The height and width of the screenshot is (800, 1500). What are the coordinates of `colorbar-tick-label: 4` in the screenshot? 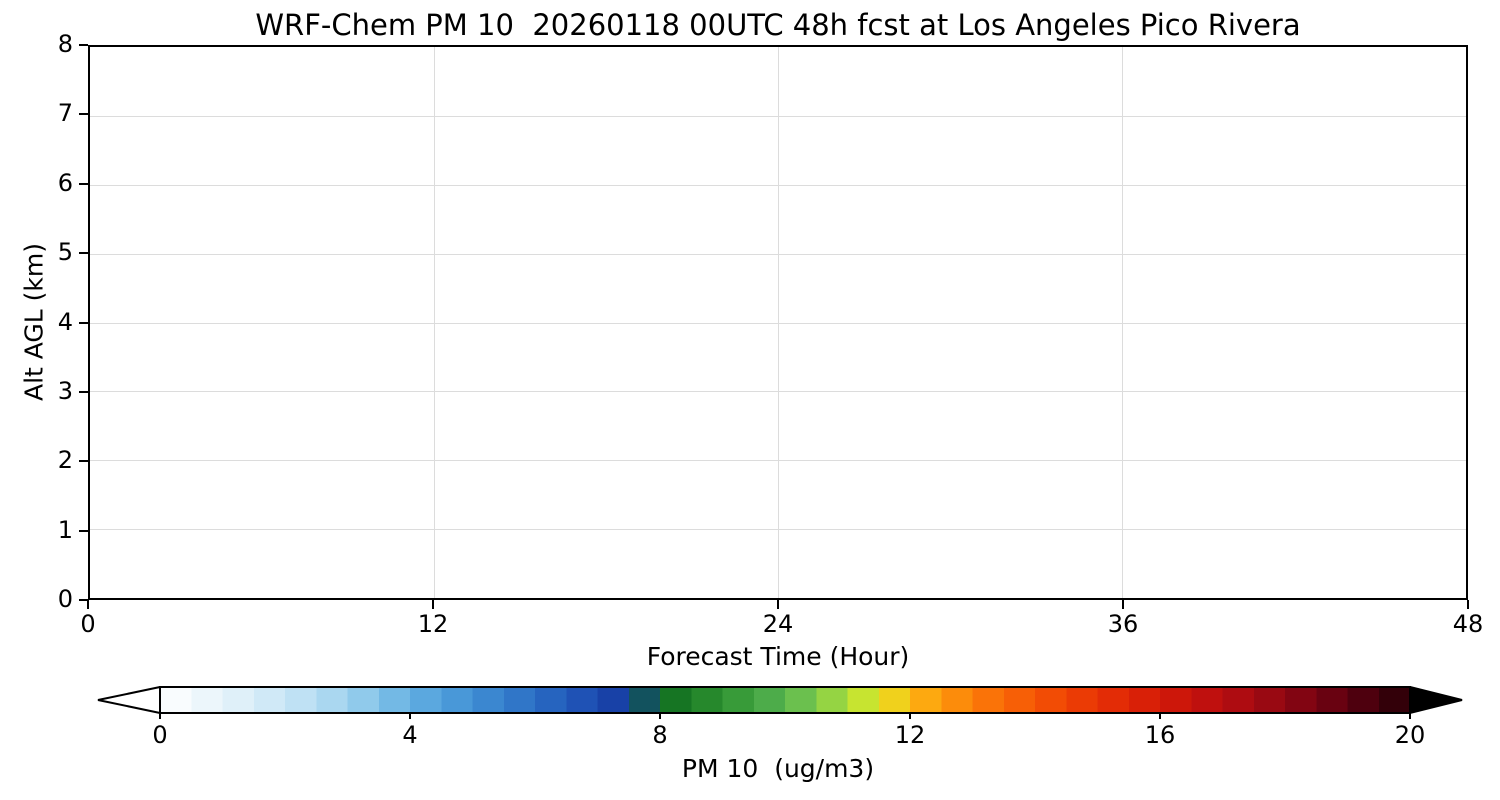 It's located at (410, 735).